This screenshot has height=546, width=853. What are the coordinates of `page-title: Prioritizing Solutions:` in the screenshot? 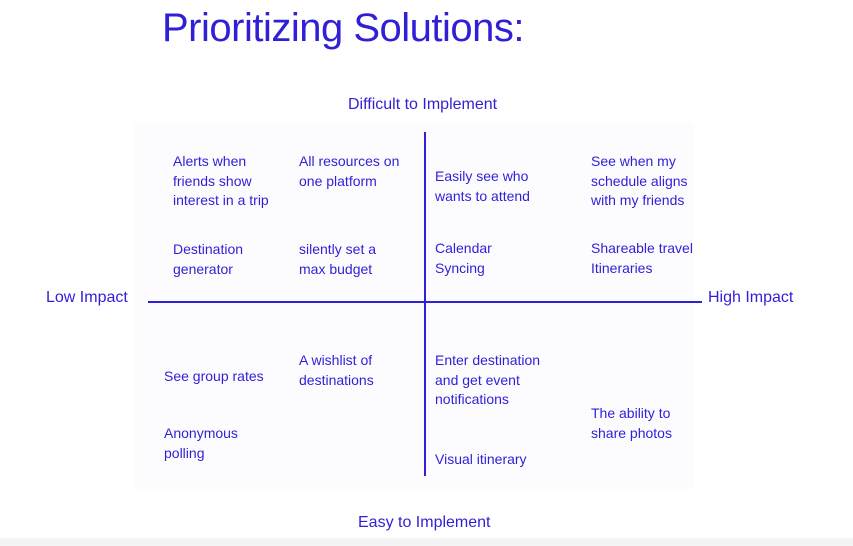 It's located at (343, 28).